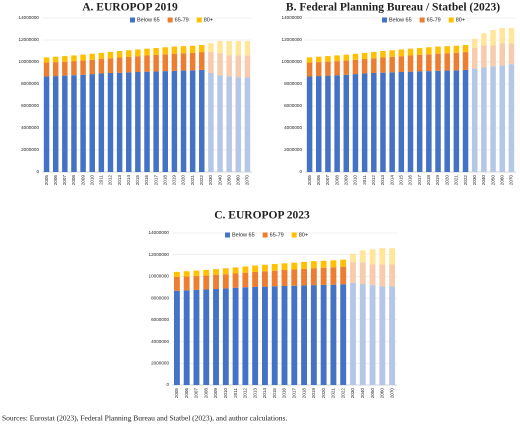 This screenshot has height=426, width=520. Describe the element at coordinates (46, 180) in the screenshot. I see `x-tick-label: 2005` at that location.